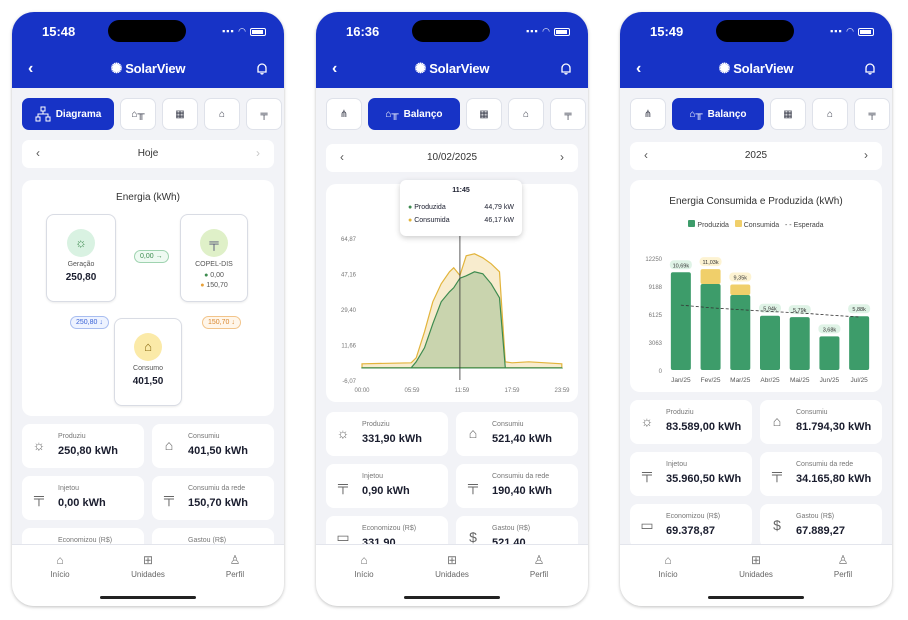 The image size is (908, 620). I want to click on node-copel: ╤ COPEL-DIS ● 0,00 ● 150,70, so click(214, 258).